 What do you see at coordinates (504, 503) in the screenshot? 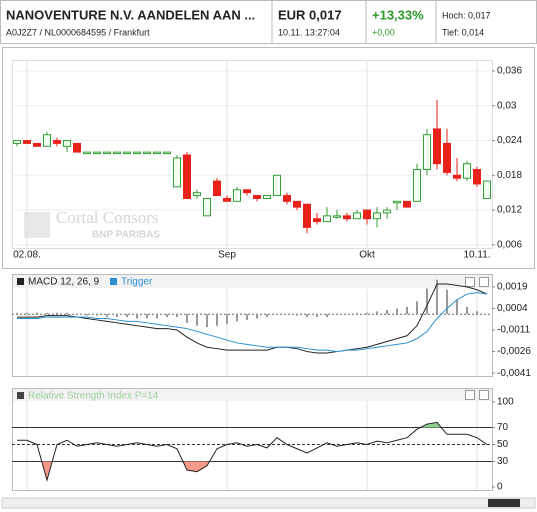
I see `scroll-thumb` at bounding box center [504, 503].